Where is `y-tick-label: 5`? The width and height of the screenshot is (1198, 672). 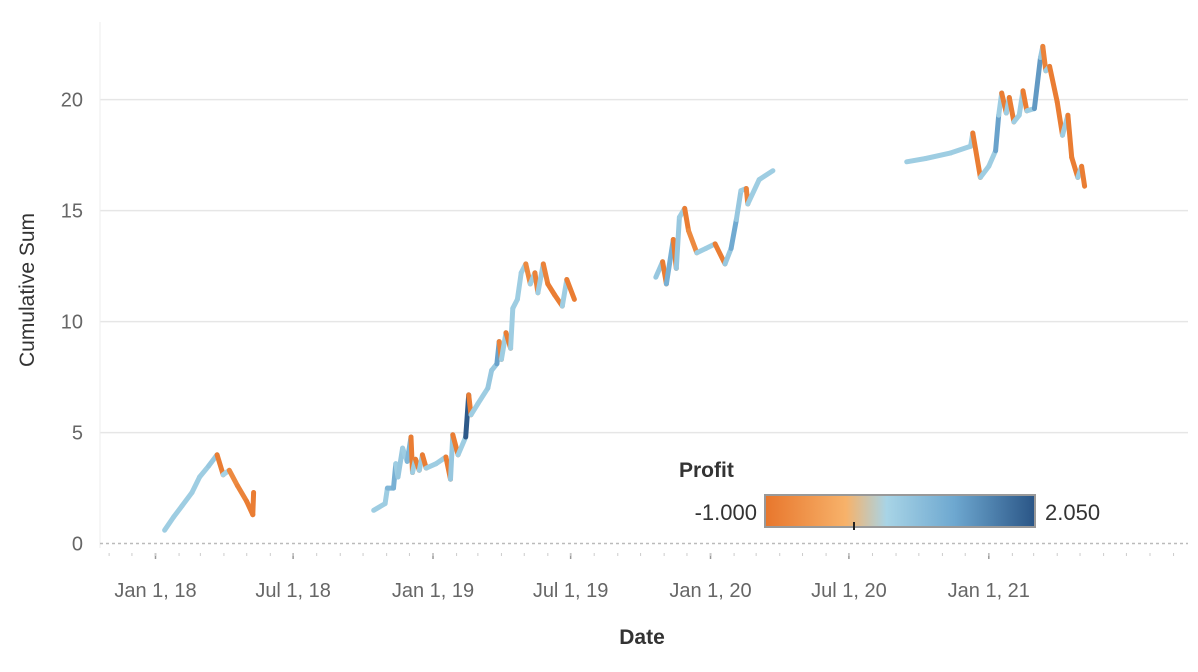 y-tick-label: 5 is located at coordinates (77, 434).